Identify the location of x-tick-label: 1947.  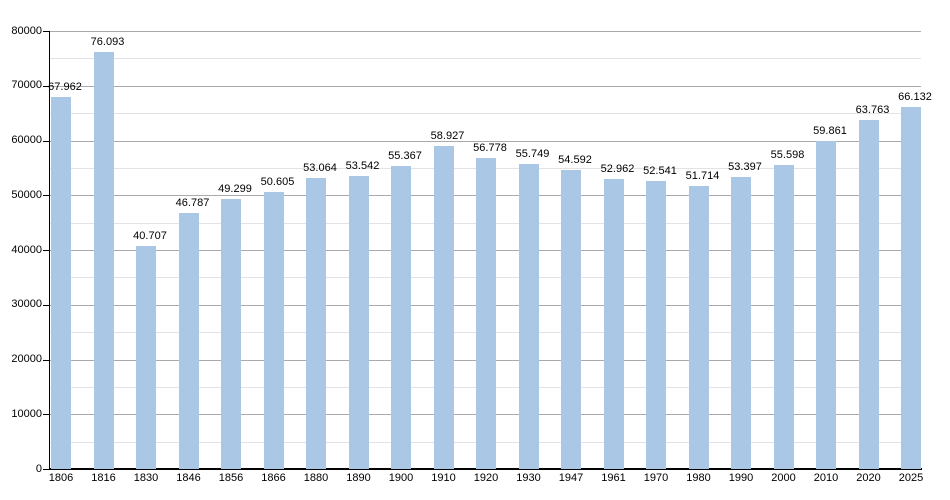
(571, 478).